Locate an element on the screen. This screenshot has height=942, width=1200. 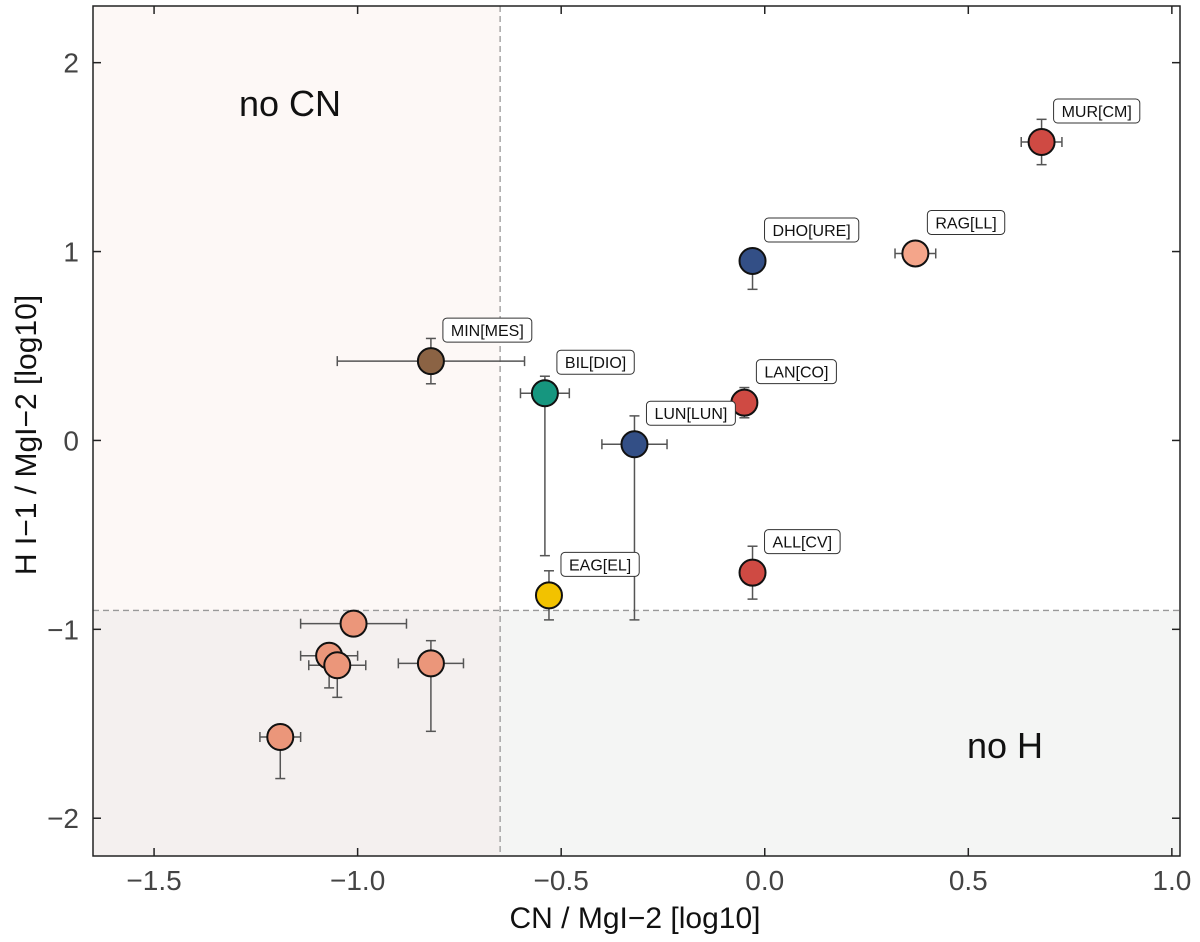
region-no-h is located at coordinates (840, 733).